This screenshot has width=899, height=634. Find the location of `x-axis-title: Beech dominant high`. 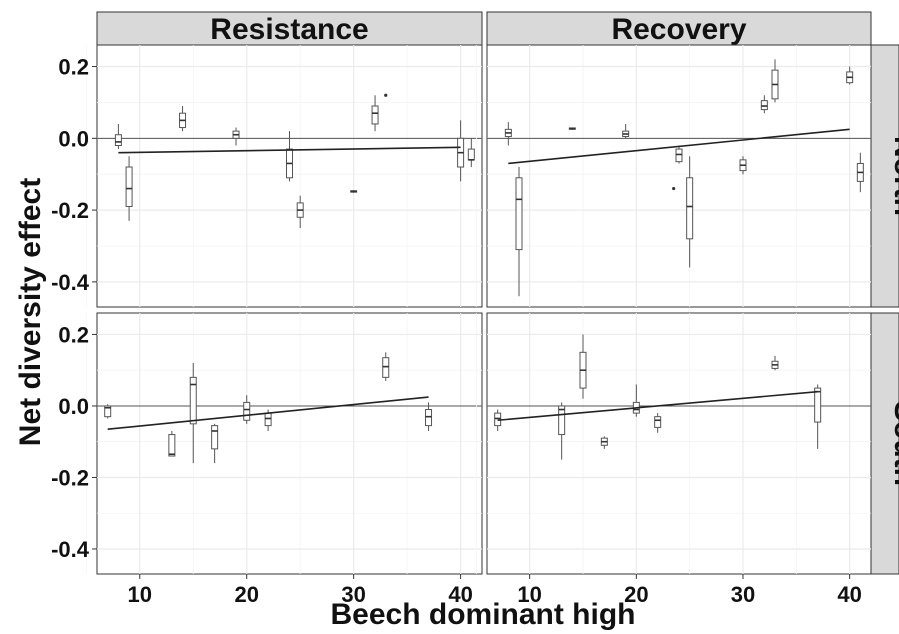

x-axis-title: Beech dominant high is located at coordinates (482, 614).